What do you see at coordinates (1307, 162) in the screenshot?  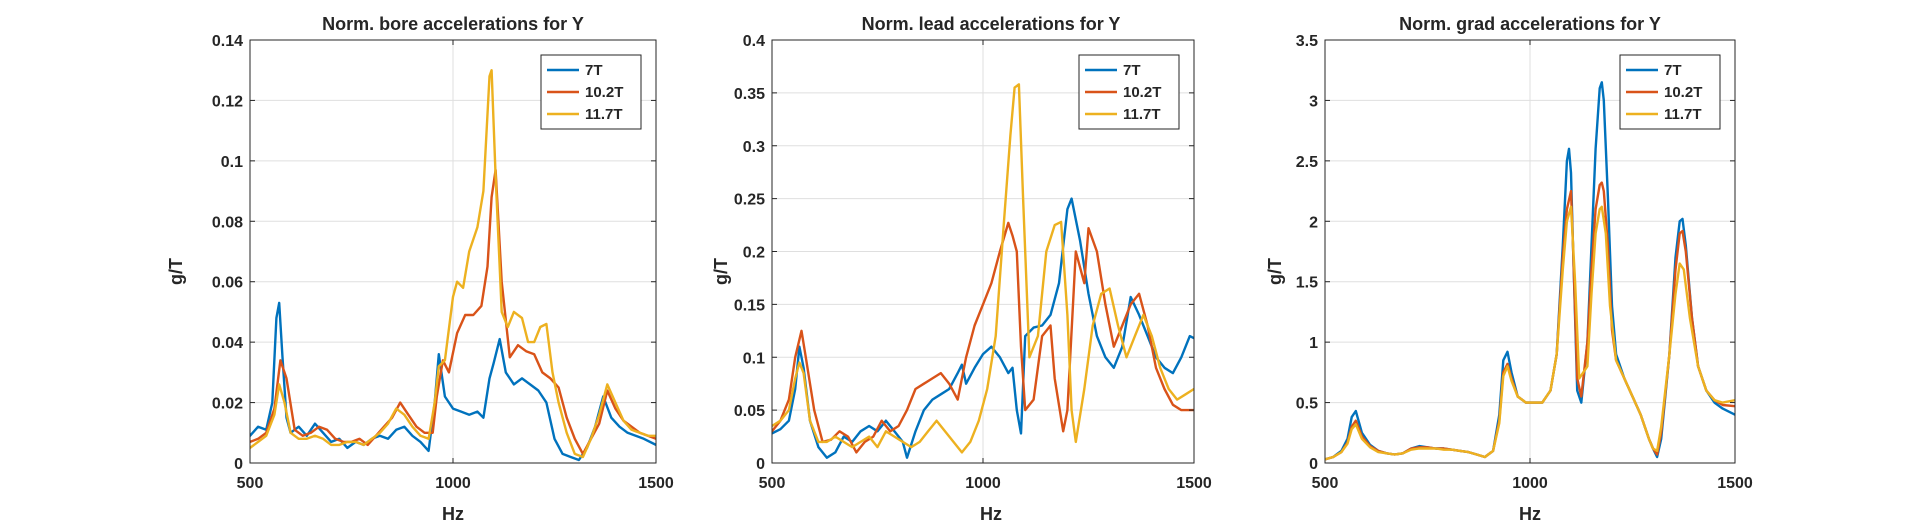 I see `y-tick-label: 2.5` at bounding box center [1307, 162].